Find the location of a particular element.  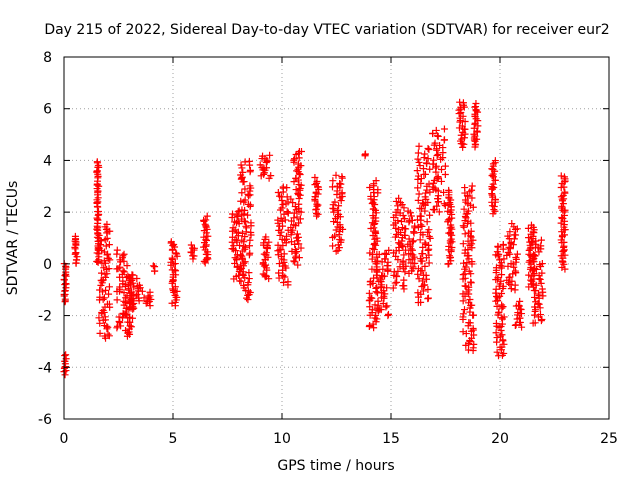

y-tick-label: -4 is located at coordinates (45, 368).